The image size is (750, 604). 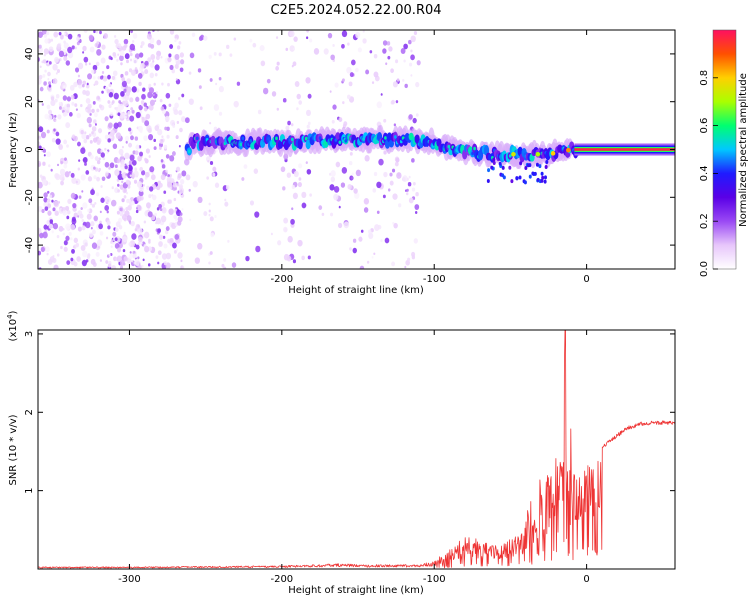 I want to click on spectrogram-blob-core, so click(x=320, y=138).